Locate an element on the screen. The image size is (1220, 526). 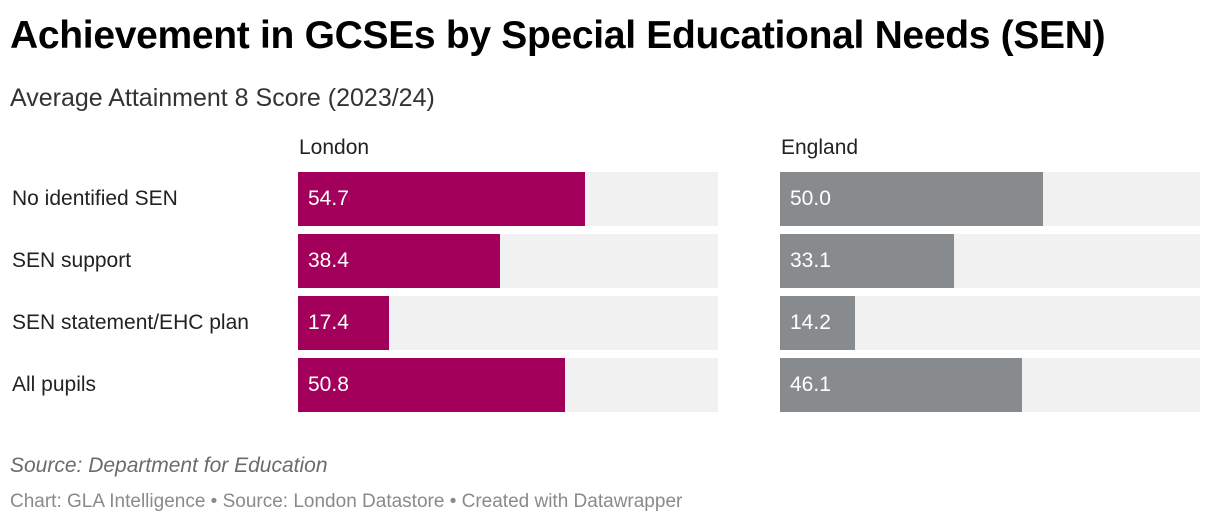
panel-title-england: England is located at coordinates (820, 147).